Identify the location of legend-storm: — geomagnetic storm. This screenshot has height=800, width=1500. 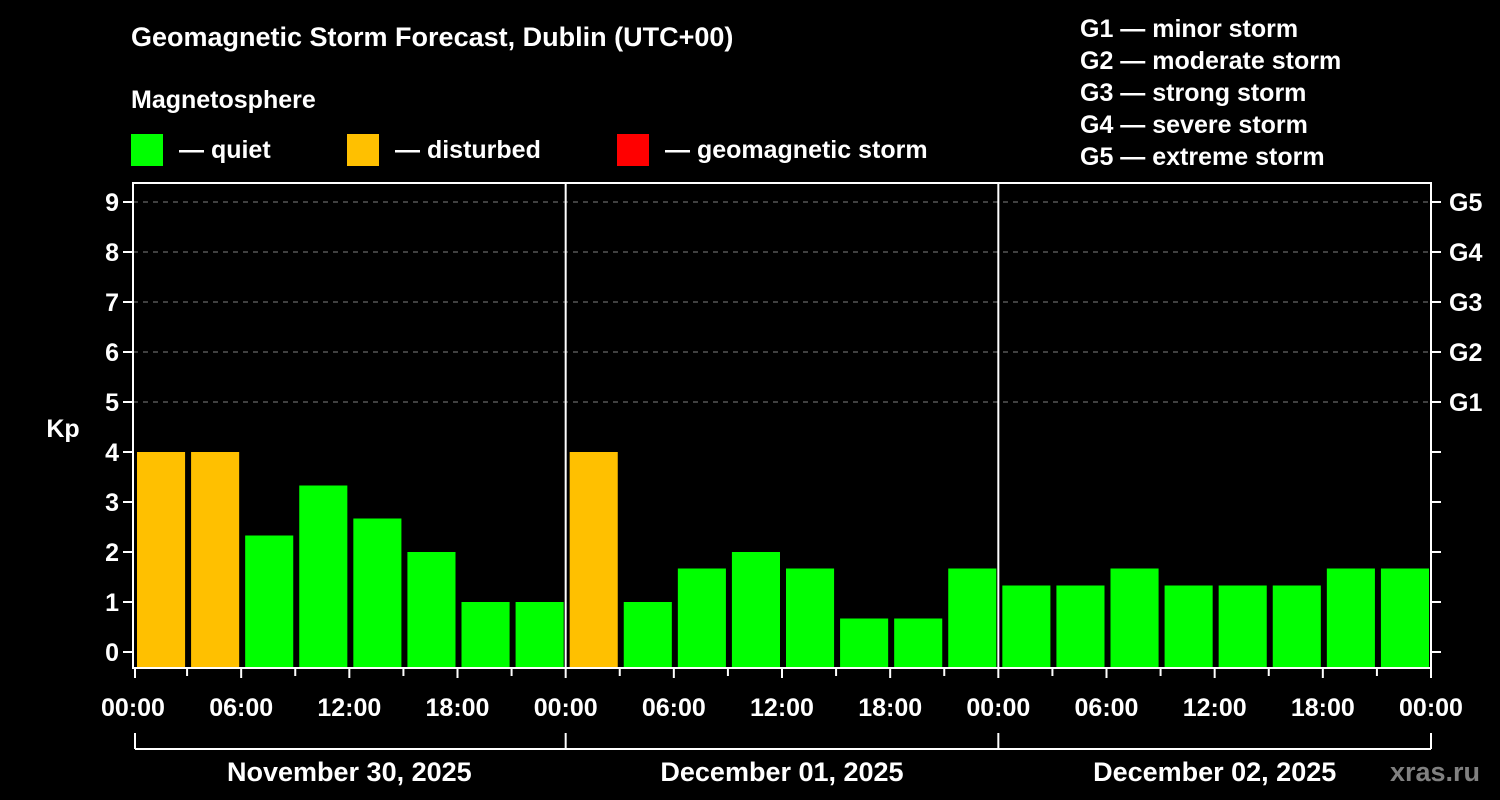
(772, 150).